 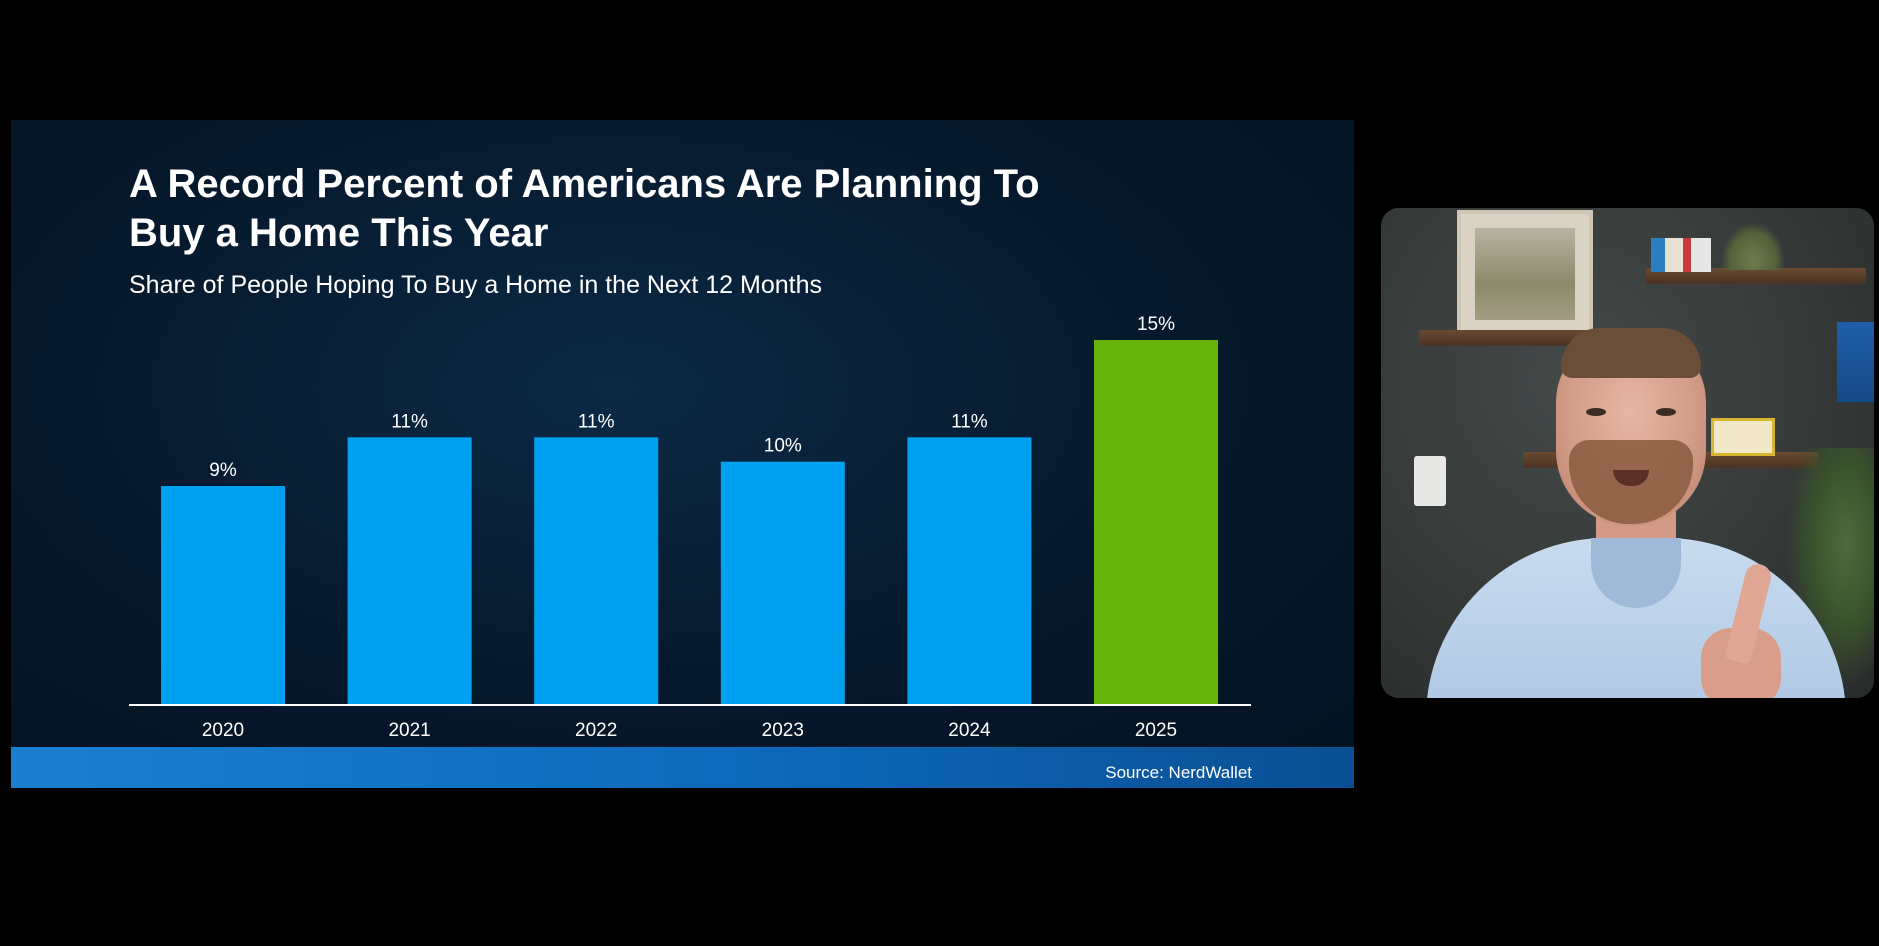 What do you see at coordinates (1504, 338) in the screenshot?
I see `wall-shelf-left` at bounding box center [1504, 338].